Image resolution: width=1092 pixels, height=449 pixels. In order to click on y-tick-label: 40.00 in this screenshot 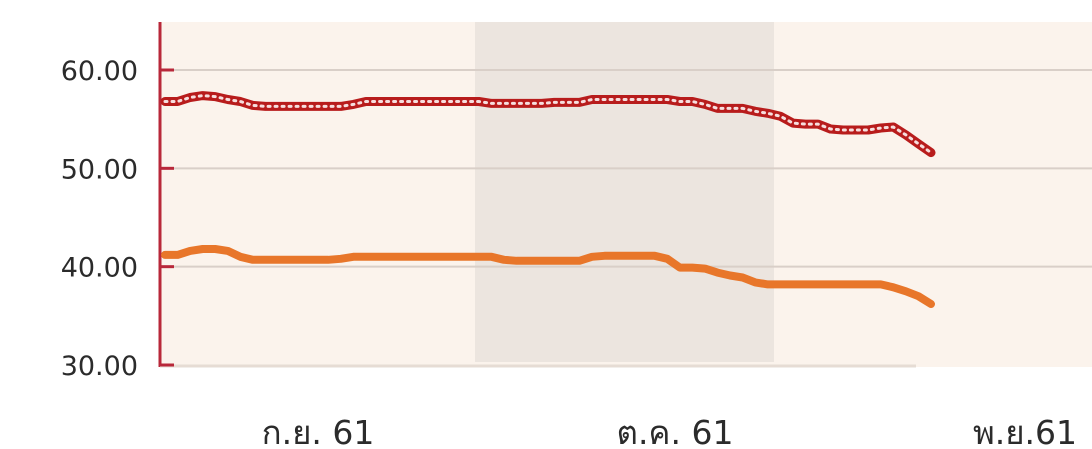, I will do `click(99, 268)`.